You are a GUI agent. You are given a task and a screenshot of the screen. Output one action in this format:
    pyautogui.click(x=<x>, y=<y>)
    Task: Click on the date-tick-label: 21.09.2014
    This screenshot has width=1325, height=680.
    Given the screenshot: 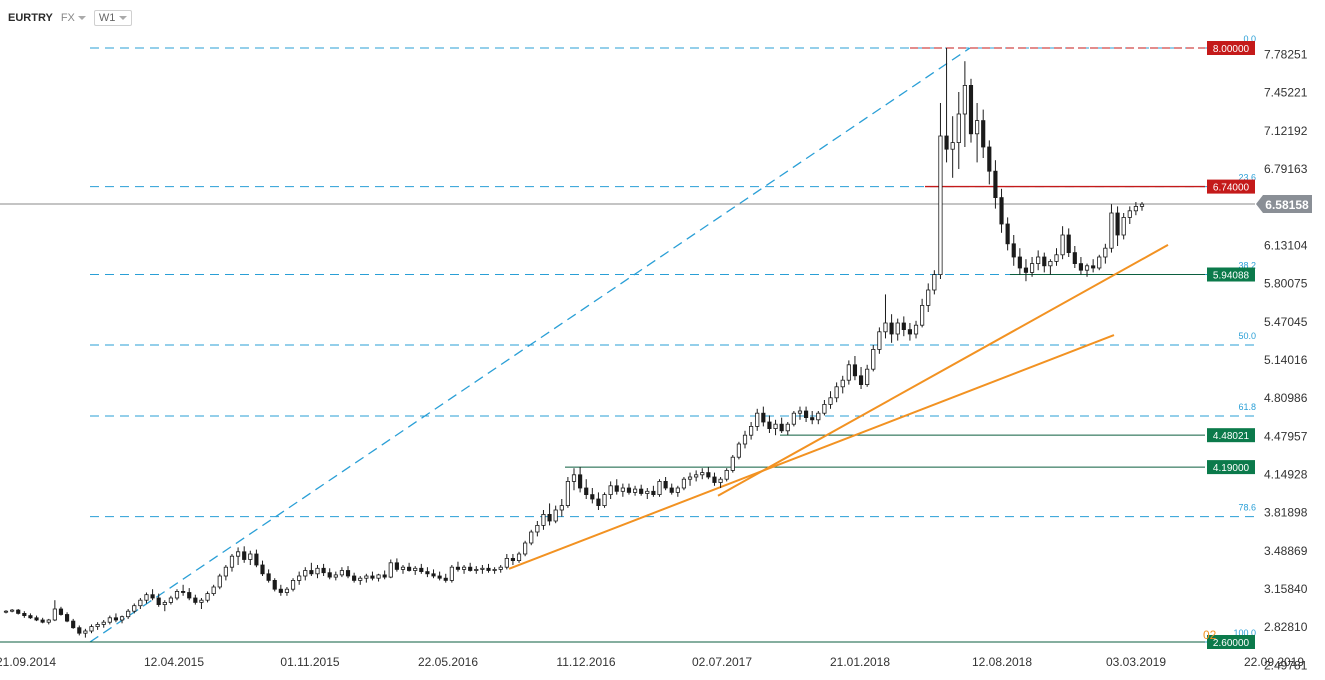 What is the action you would take?
    pyautogui.click(x=28, y=662)
    